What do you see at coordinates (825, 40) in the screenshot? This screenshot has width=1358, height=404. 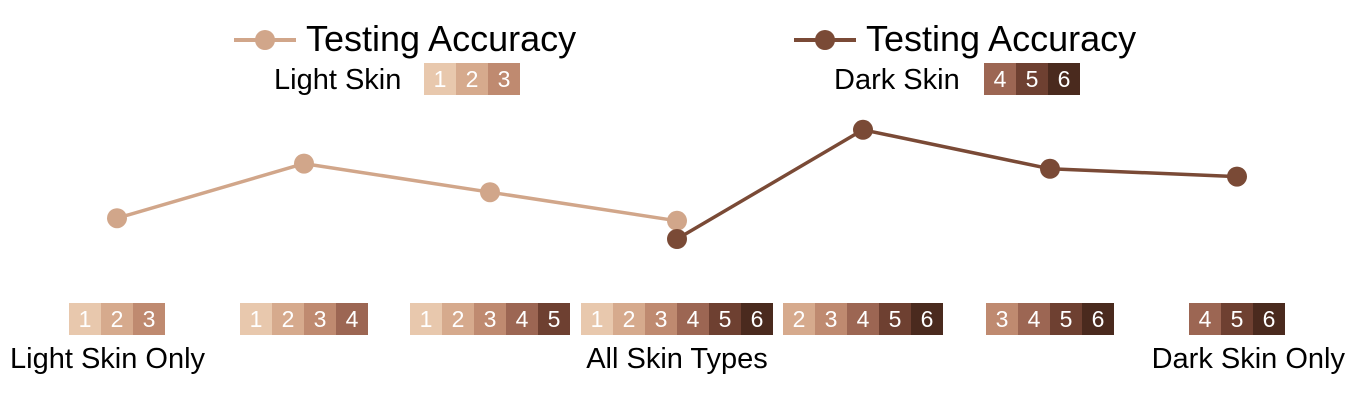 I see `legend-1-marker` at bounding box center [825, 40].